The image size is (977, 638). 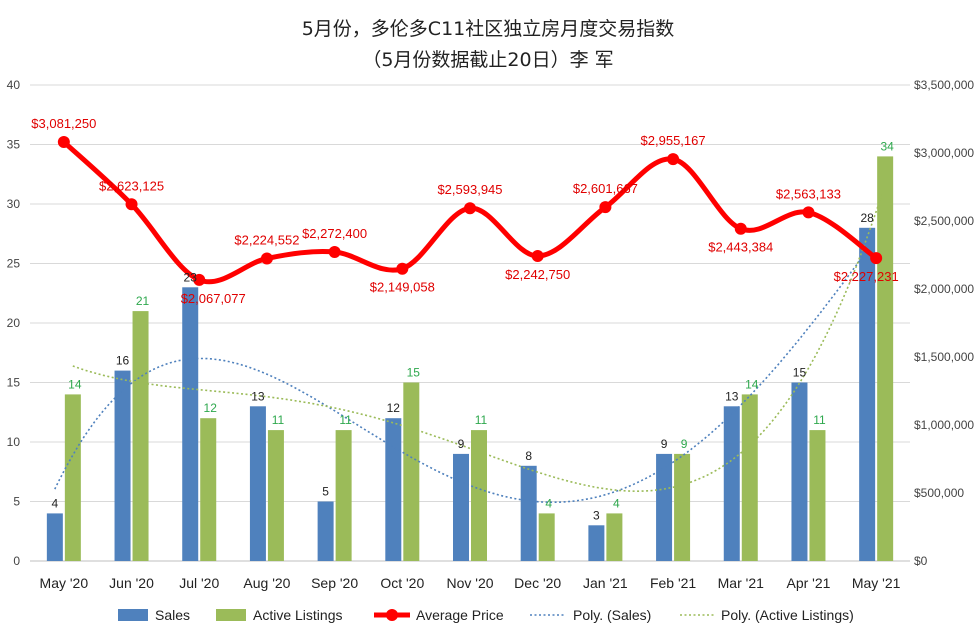 I want to click on active-listings-data-label: 15, so click(x=414, y=373).